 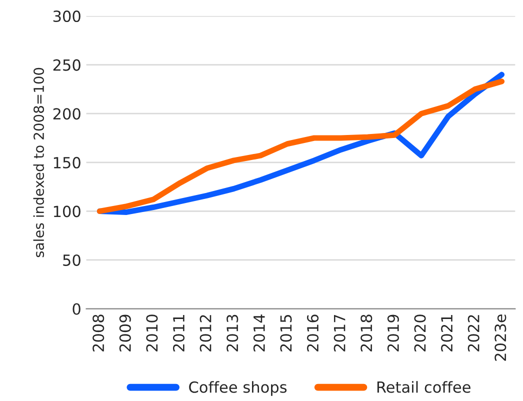 What do you see at coordinates (66, 114) in the screenshot?
I see `y-tick-label: 200` at bounding box center [66, 114].